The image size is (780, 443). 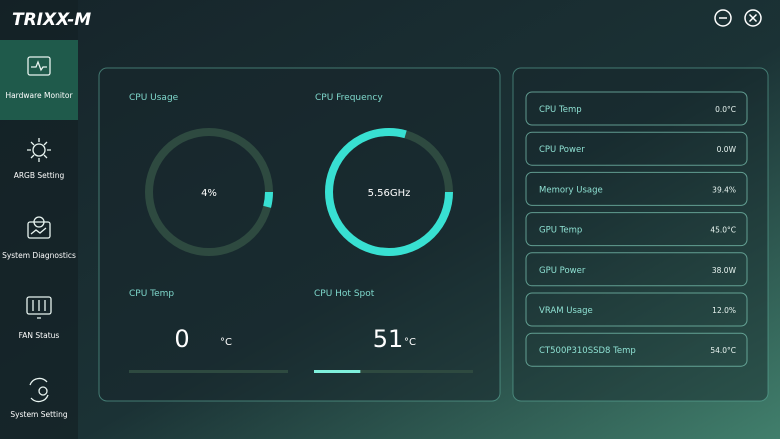 I want to click on sensor-name: GPU Power, so click(x=562, y=271).